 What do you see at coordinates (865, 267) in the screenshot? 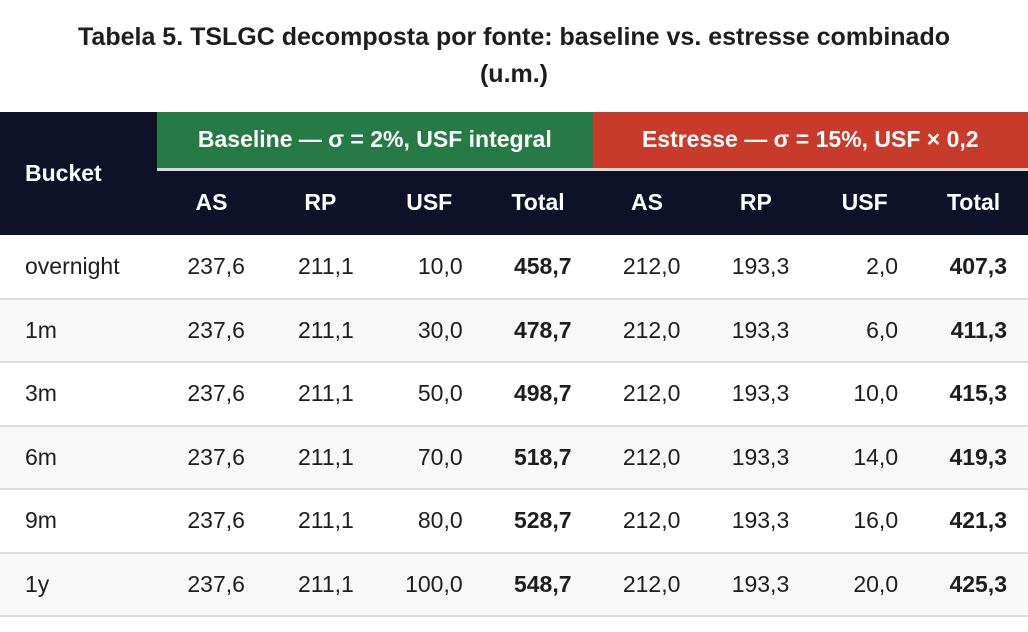
I see `value-cell: 2,0` at bounding box center [865, 267].